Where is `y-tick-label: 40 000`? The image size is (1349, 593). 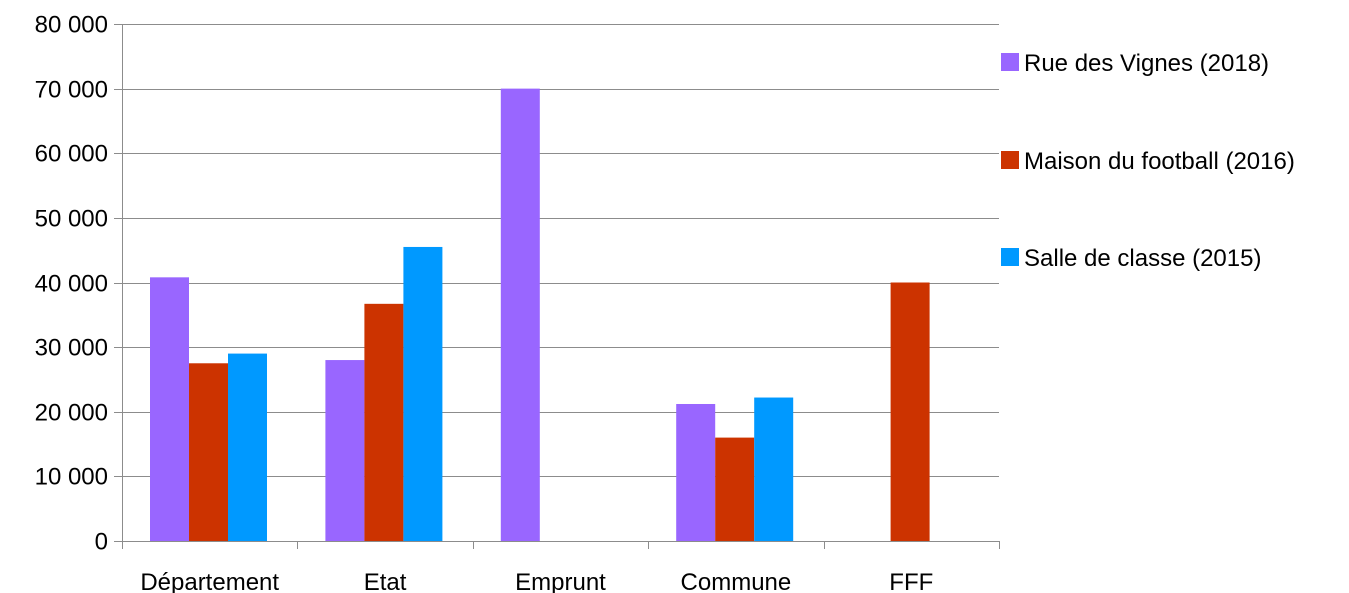
y-tick-label: 40 000 is located at coordinates (71, 284).